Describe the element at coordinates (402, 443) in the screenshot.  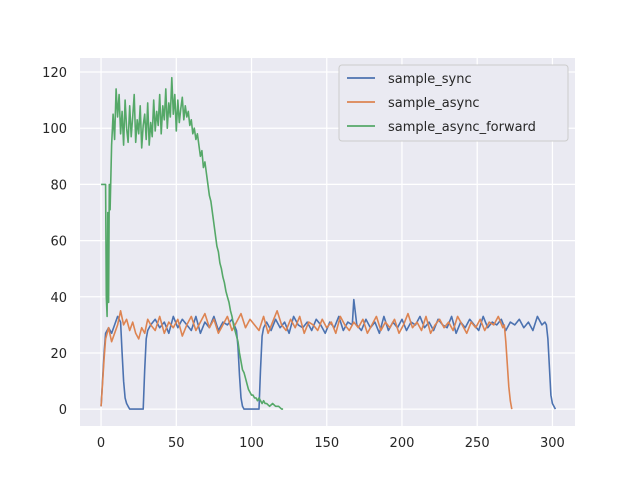
I see `x-tick-label: 200` at that location.